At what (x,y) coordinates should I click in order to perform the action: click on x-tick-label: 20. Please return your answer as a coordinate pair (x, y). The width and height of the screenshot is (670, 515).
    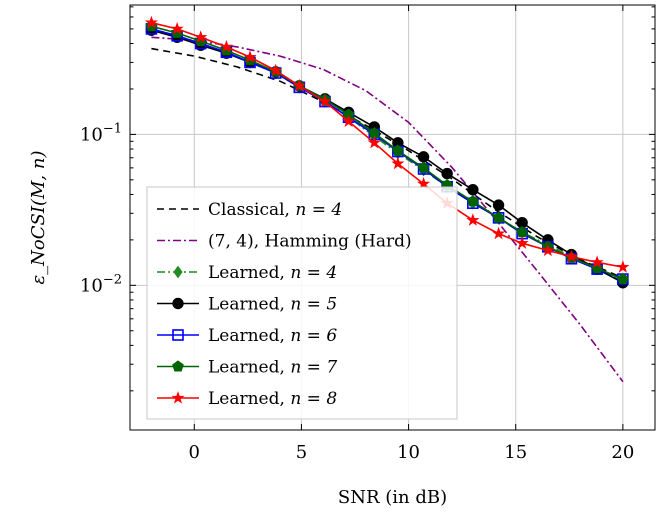
    Looking at the image, I should click on (622, 452).